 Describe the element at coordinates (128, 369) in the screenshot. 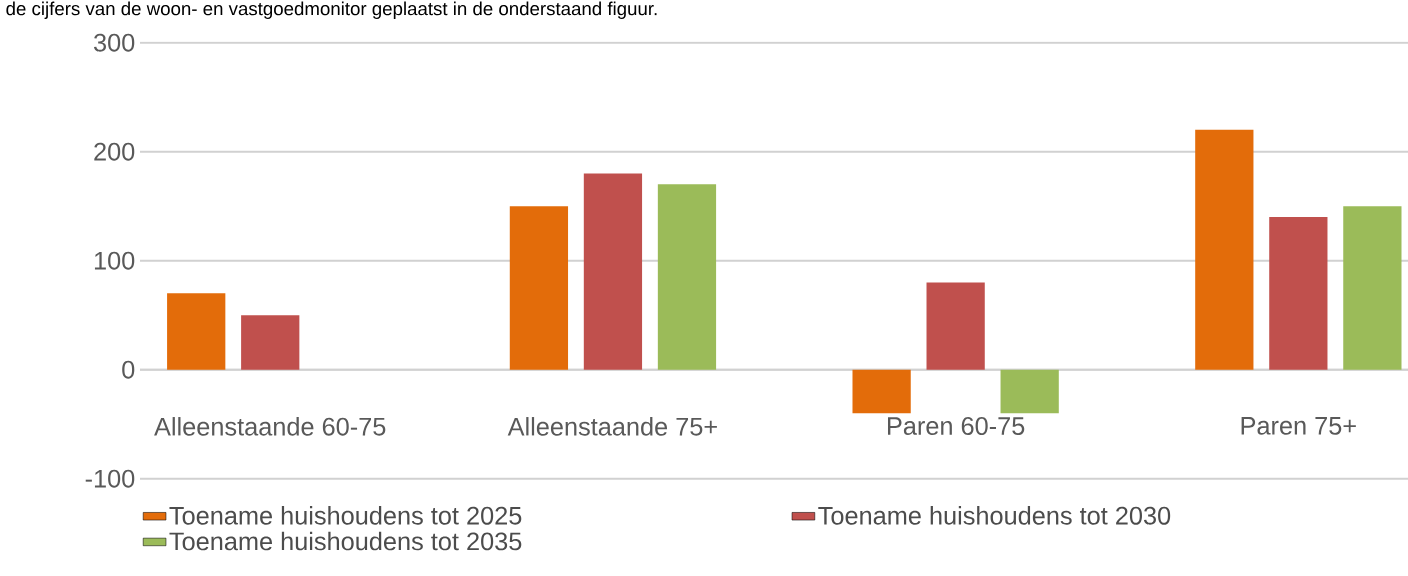

I see `y-tick-label: 0` at that location.